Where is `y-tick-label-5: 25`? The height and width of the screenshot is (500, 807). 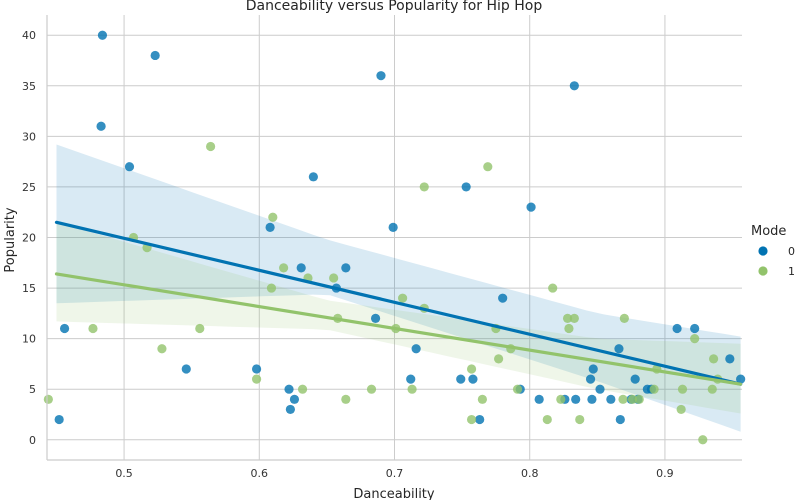 y-tick-label-5: 25 is located at coordinates (29, 187).